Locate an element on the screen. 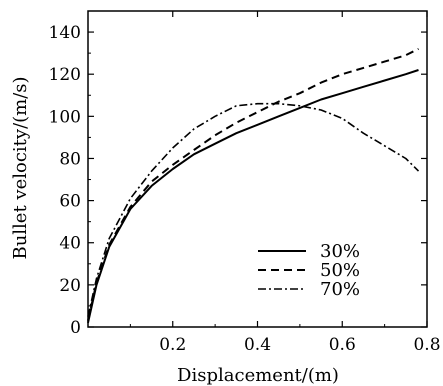 This screenshot has width=443, height=386. y-tick-label: 80 is located at coordinates (70, 159).